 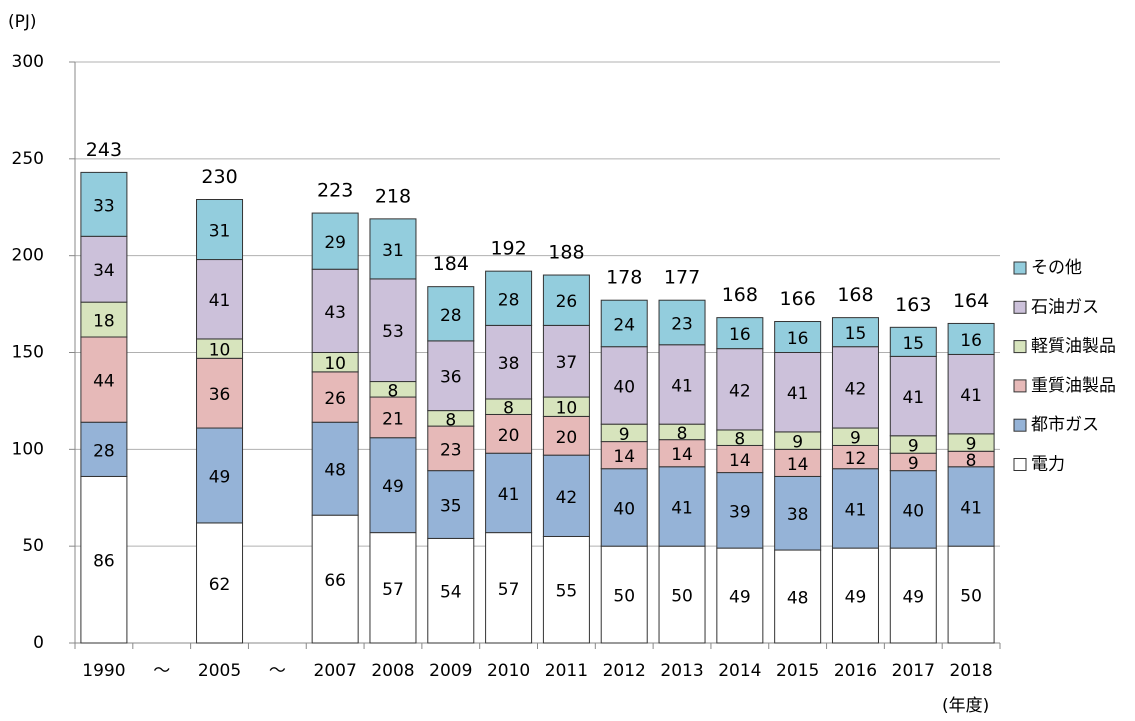 What do you see at coordinates (28, 449) in the screenshot?
I see `y-tick-label: 100` at bounding box center [28, 449].